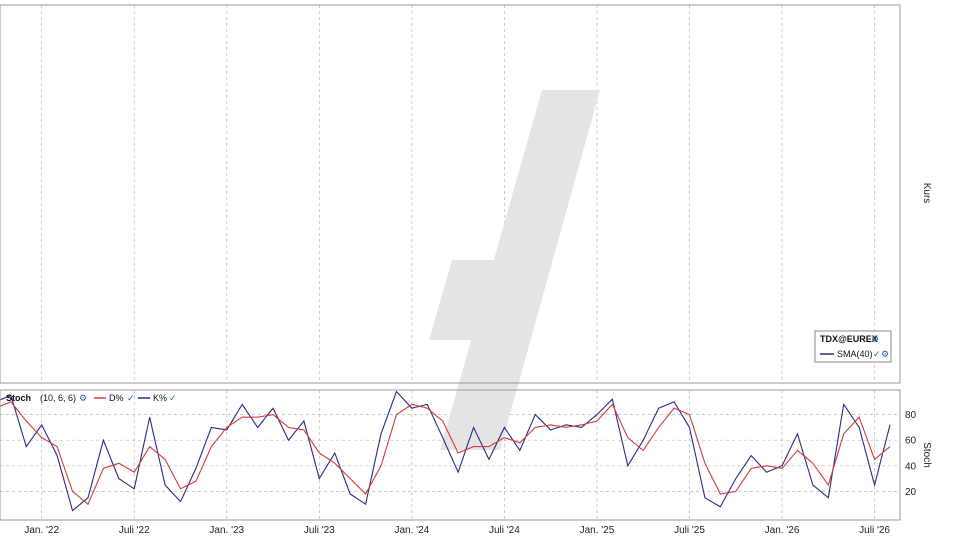 The height and width of the screenshot is (540, 960). What do you see at coordinates (926, 455) in the screenshot?
I see `stoch-y-axis-title: Stoch` at bounding box center [926, 455].